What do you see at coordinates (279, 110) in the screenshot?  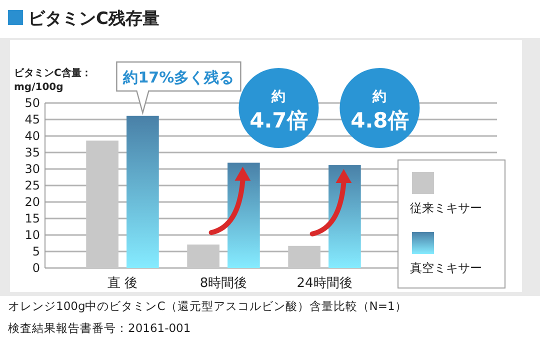 I see `annotation: 約 4.7倍` at bounding box center [279, 110].